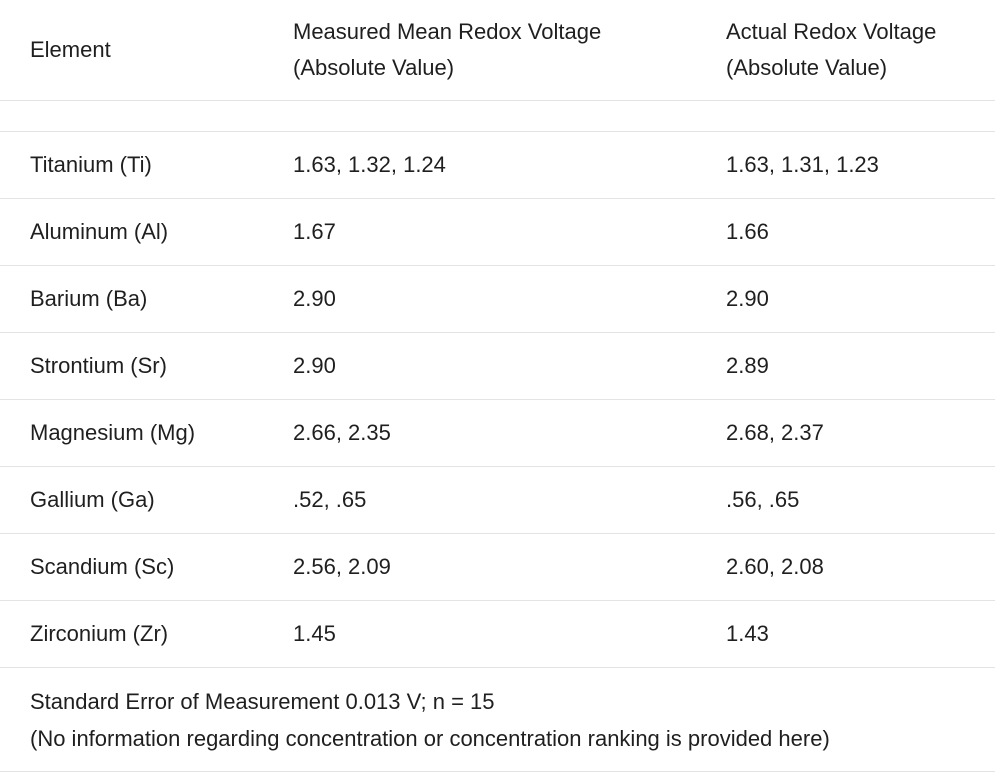  What do you see at coordinates (99, 633) in the screenshot?
I see `cell-element: Zirconium (Zr)` at bounding box center [99, 633].